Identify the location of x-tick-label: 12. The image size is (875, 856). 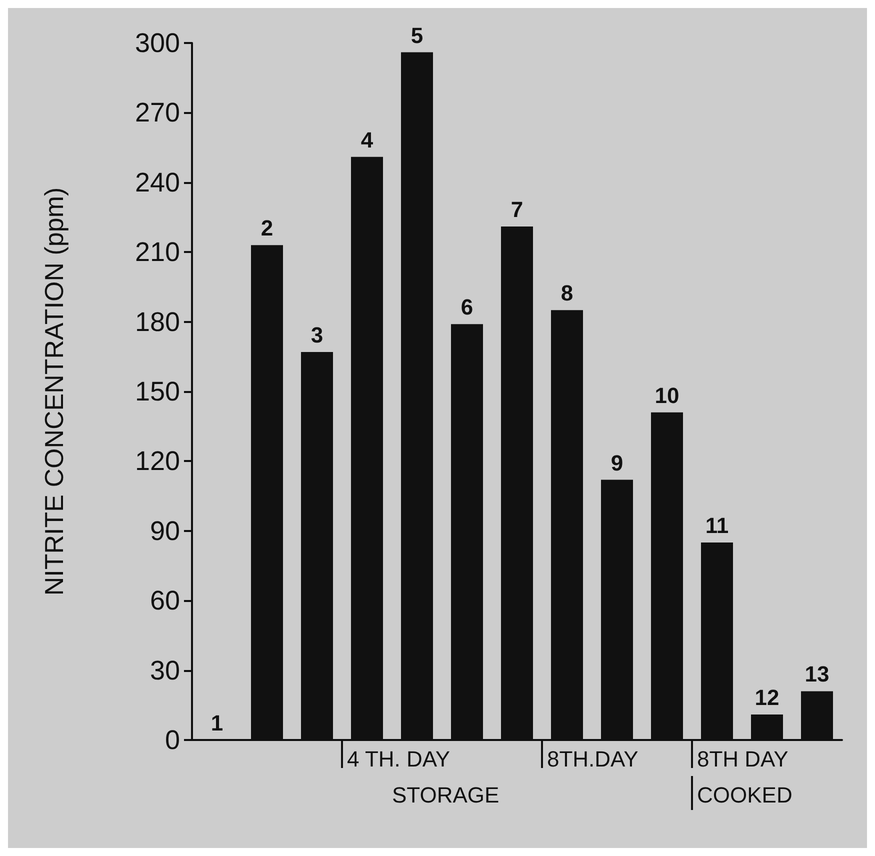
(767, 697).